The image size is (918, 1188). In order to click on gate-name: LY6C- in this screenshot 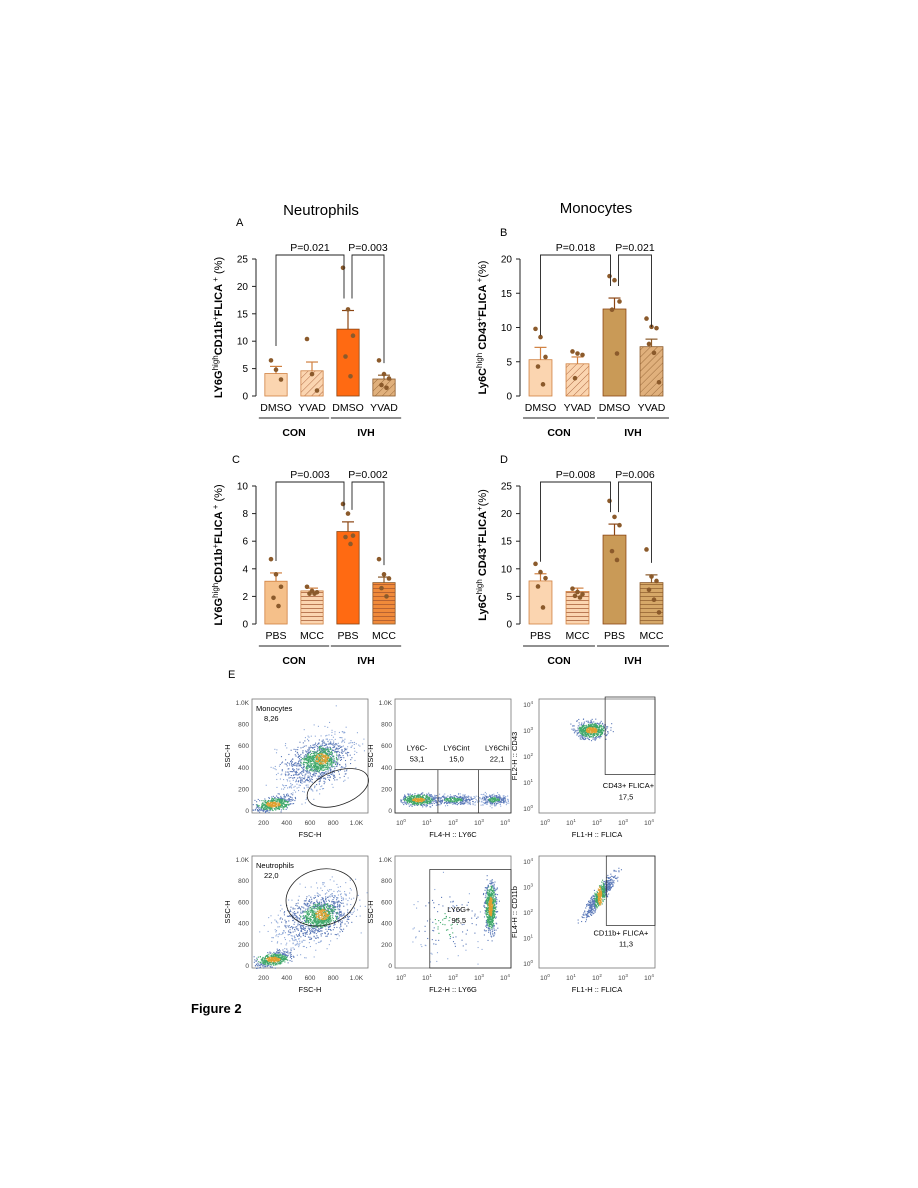, I will do `click(417, 747)`.